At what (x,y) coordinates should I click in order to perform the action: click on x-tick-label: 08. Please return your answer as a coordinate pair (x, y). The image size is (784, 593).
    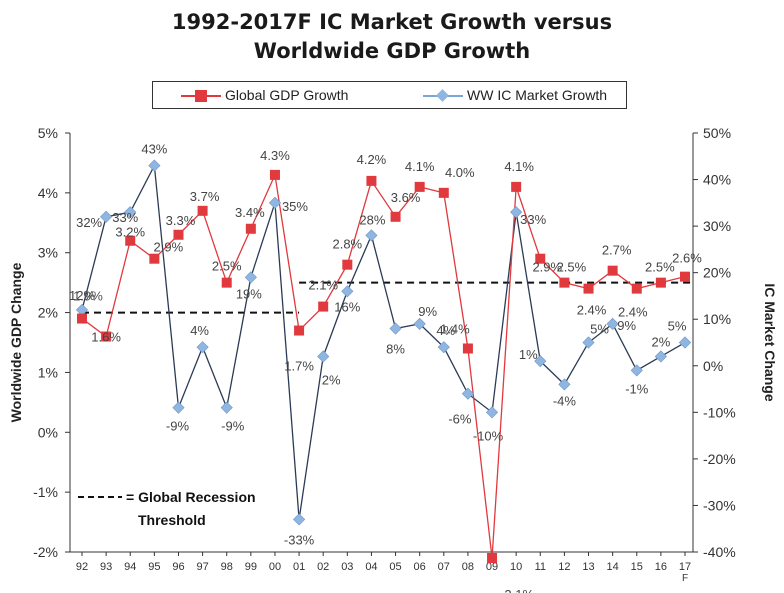
    Looking at the image, I should click on (468, 567).